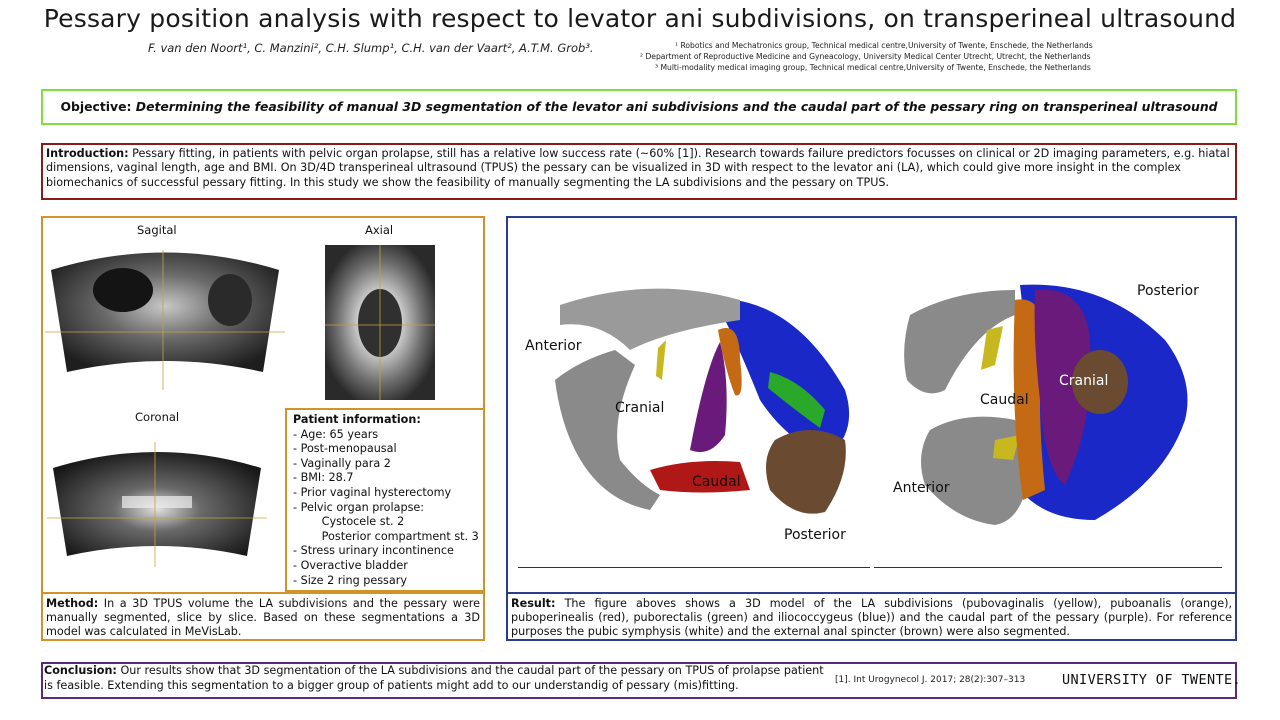  I want to click on result-label: Result:, so click(533, 603).